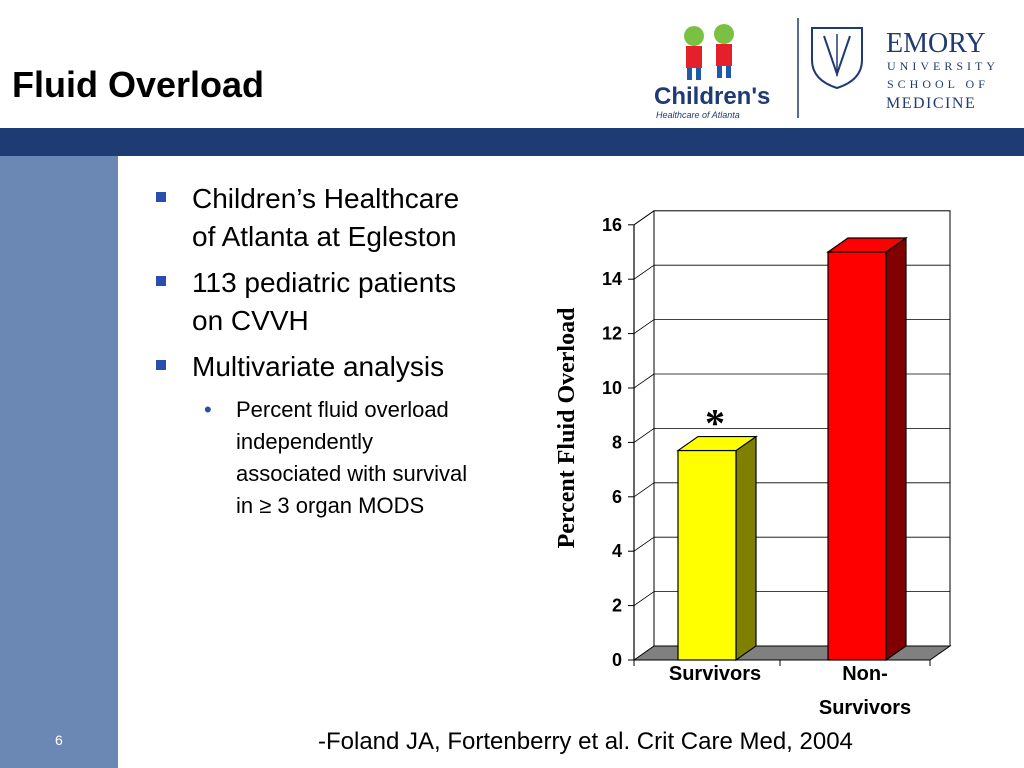 The image size is (1024, 768). Describe the element at coordinates (342, 409) in the screenshot. I see `sub-bullet-text: Percent fluid overload` at that location.